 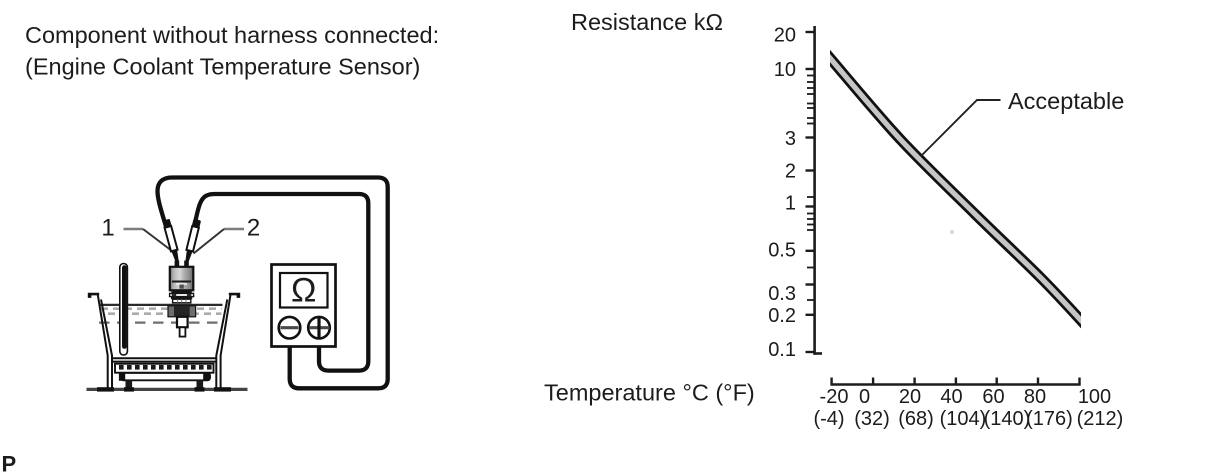 What do you see at coordinates (1049, 419) in the screenshot?
I see `svg-text: (176)` at bounding box center [1049, 419].